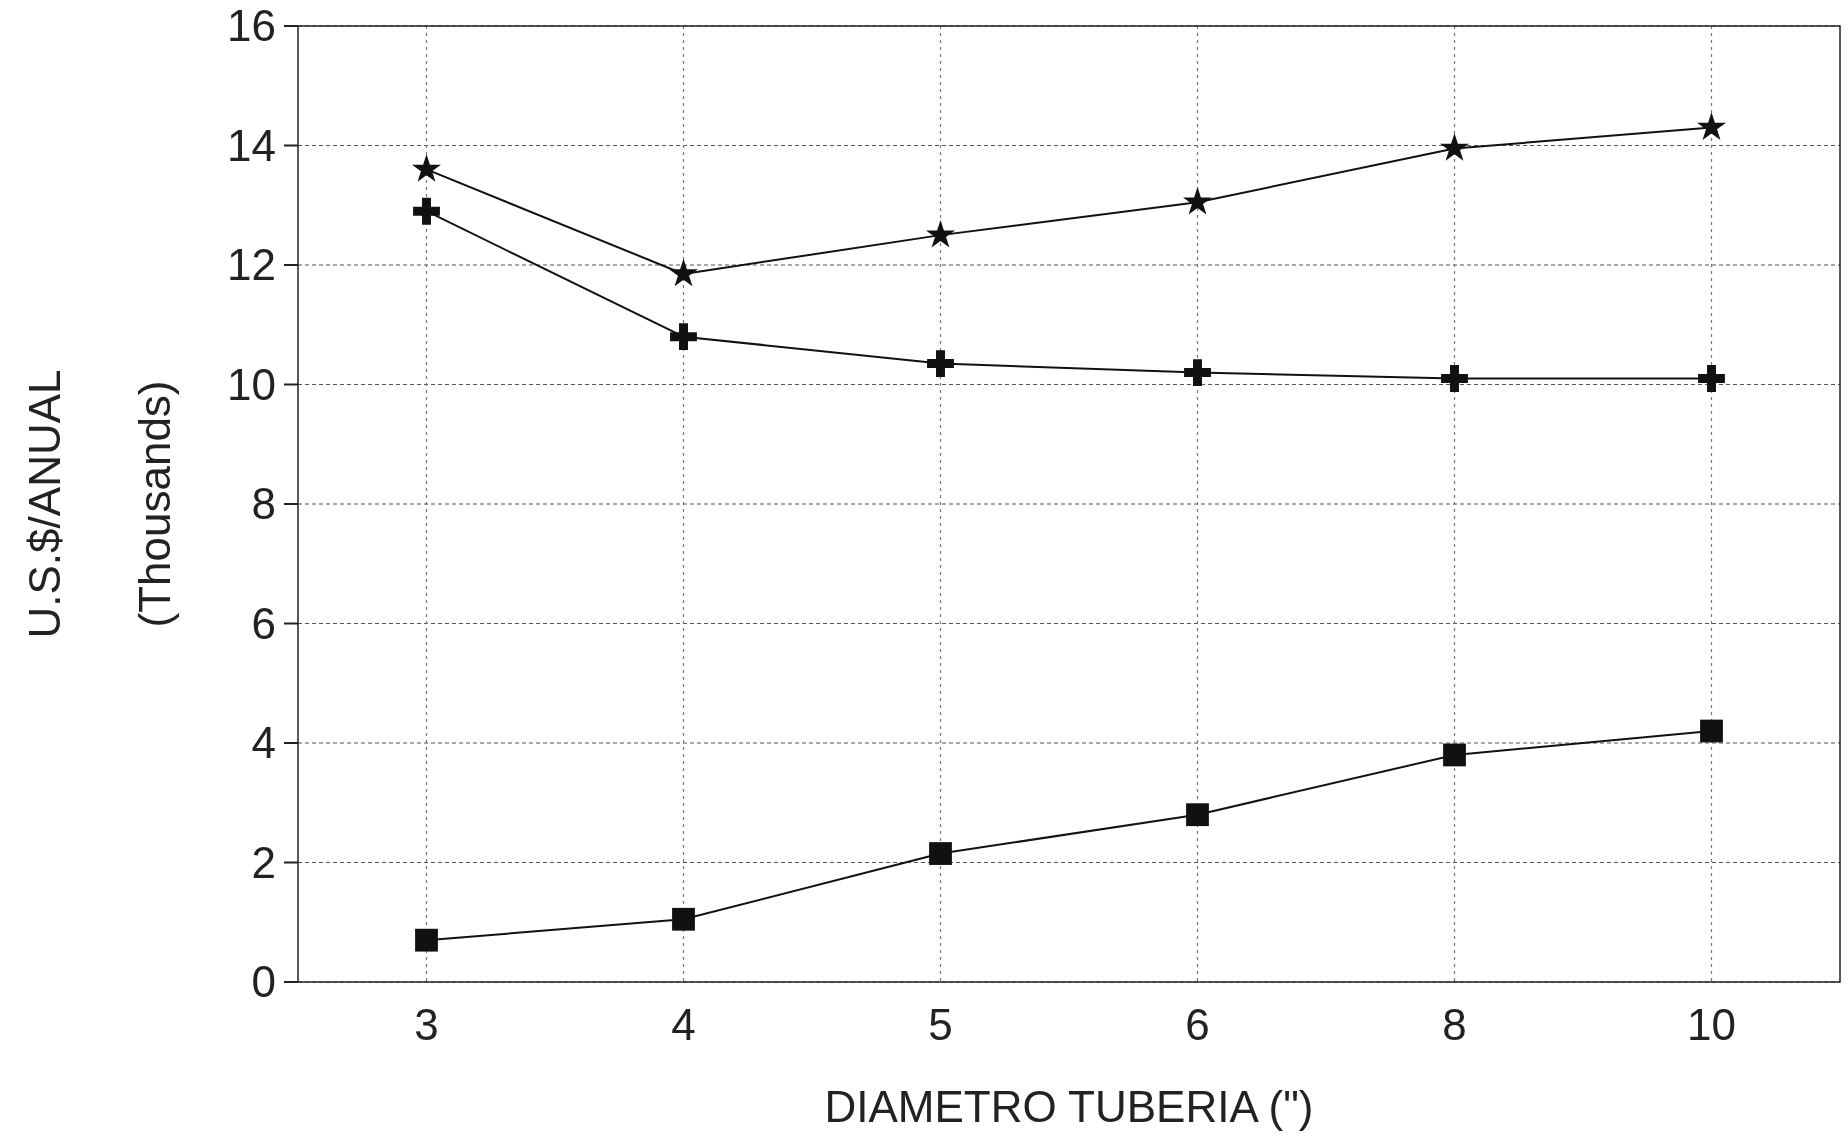  What do you see at coordinates (263, 504) in the screenshot?
I see `y-tick-label: 8` at bounding box center [263, 504].